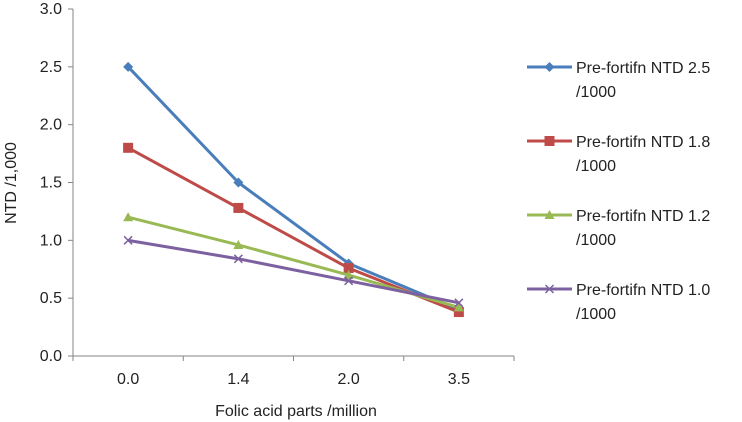 The height and width of the screenshot is (422, 742). What do you see at coordinates (51, 183) in the screenshot?
I see `y-tick-label: 1.5` at bounding box center [51, 183].